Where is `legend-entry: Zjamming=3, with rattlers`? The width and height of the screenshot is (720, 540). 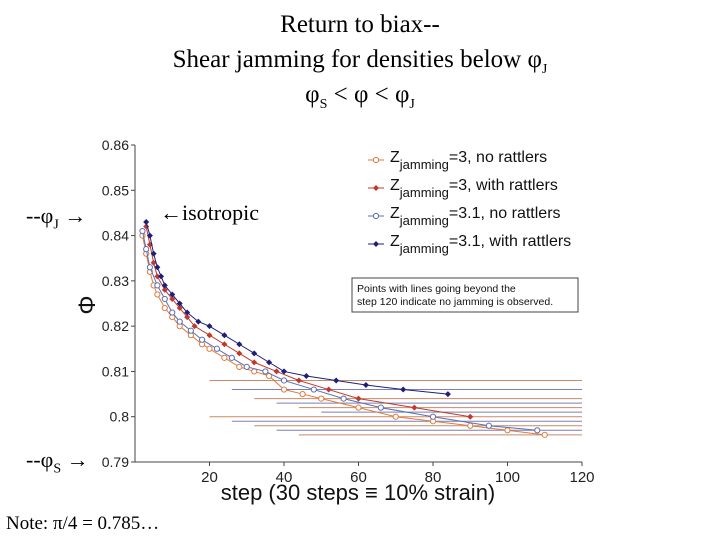
legend-entry: Zjamming=3, with rattlers is located at coordinates (474, 188).